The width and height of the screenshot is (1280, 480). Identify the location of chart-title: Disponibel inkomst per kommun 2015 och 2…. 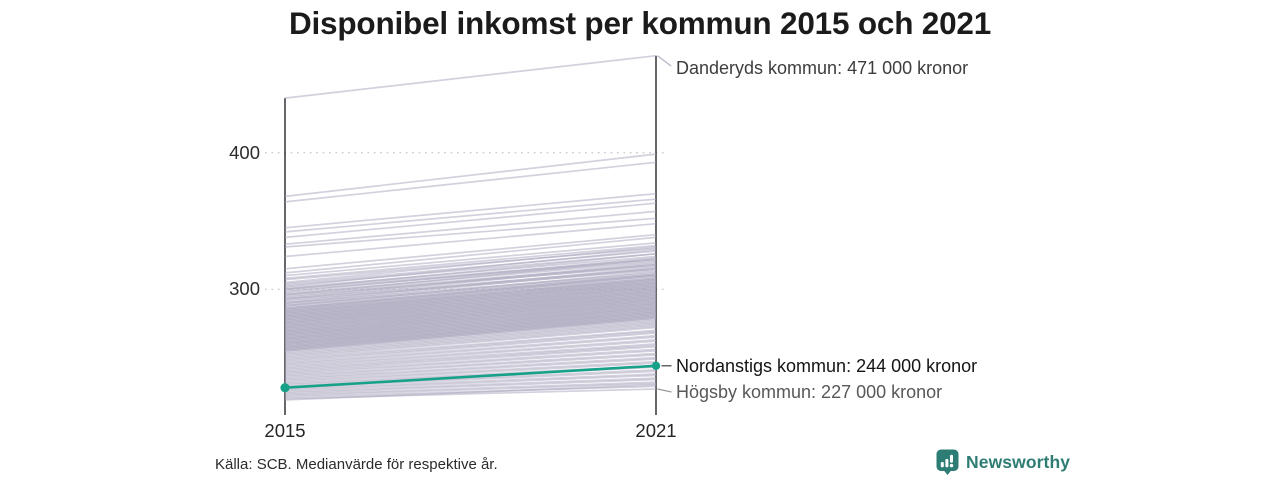
(640, 23).